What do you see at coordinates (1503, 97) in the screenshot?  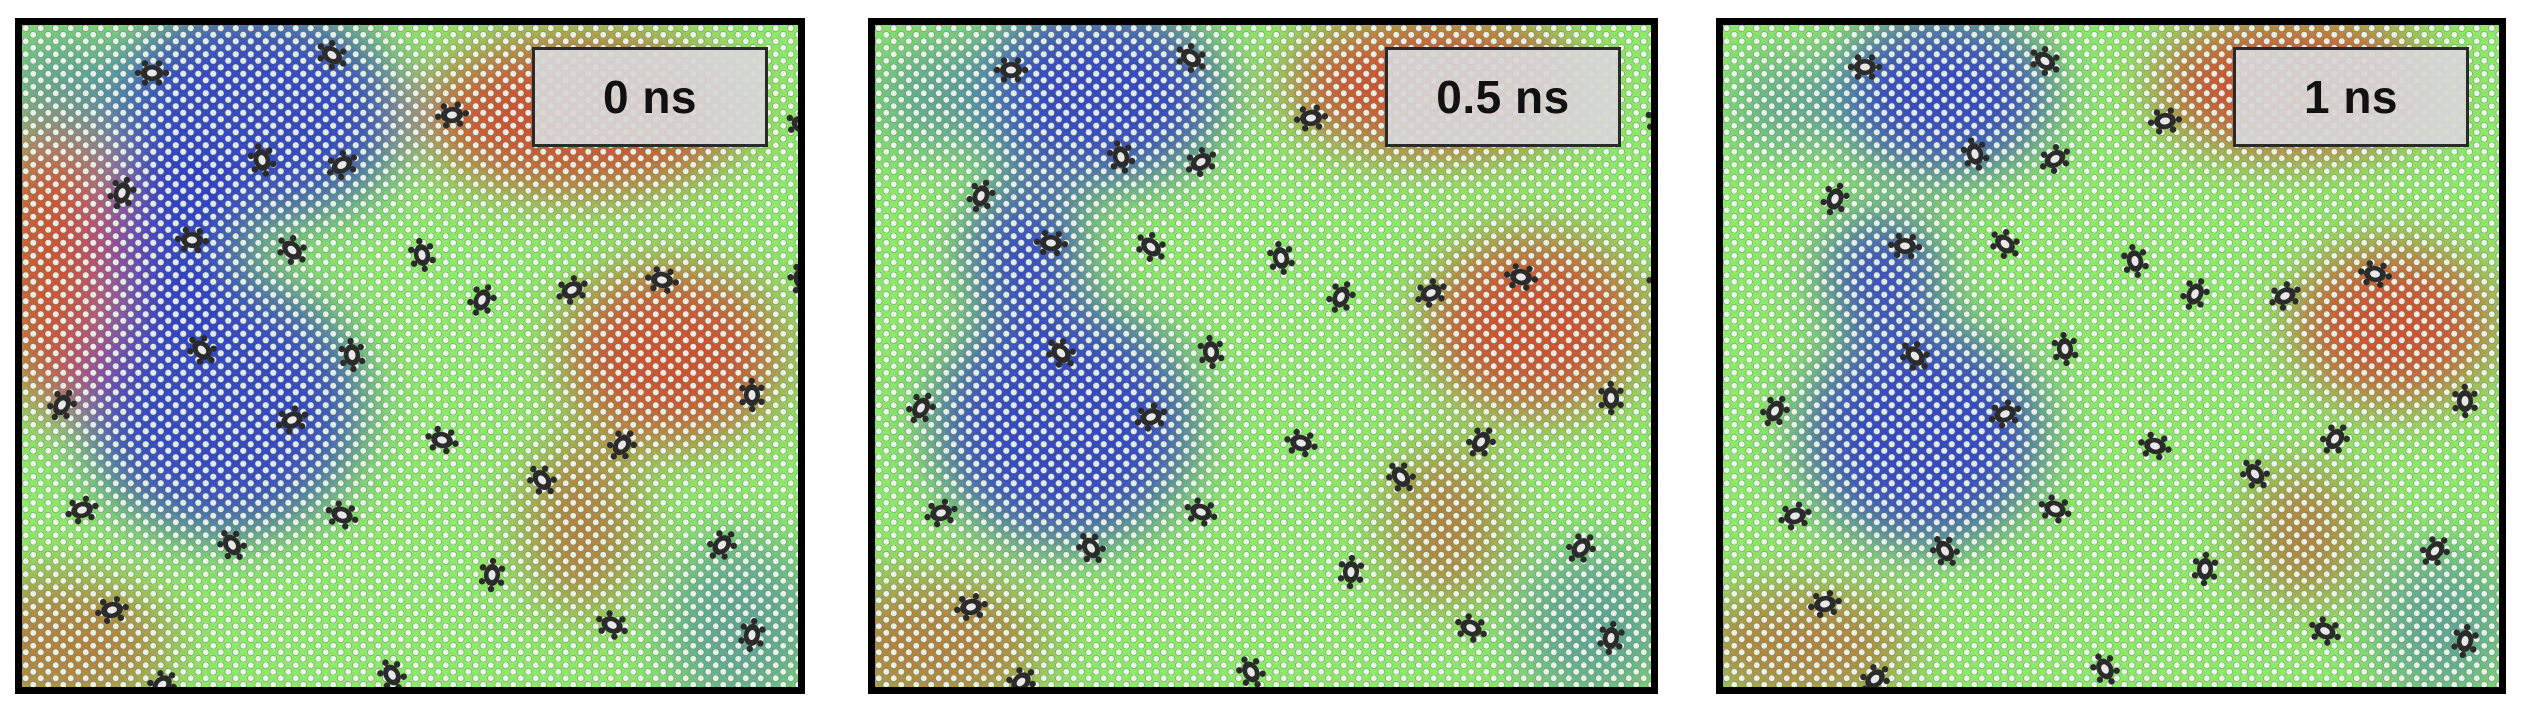 I see `time-label-0-5ns: 0.5 ns` at bounding box center [1503, 97].